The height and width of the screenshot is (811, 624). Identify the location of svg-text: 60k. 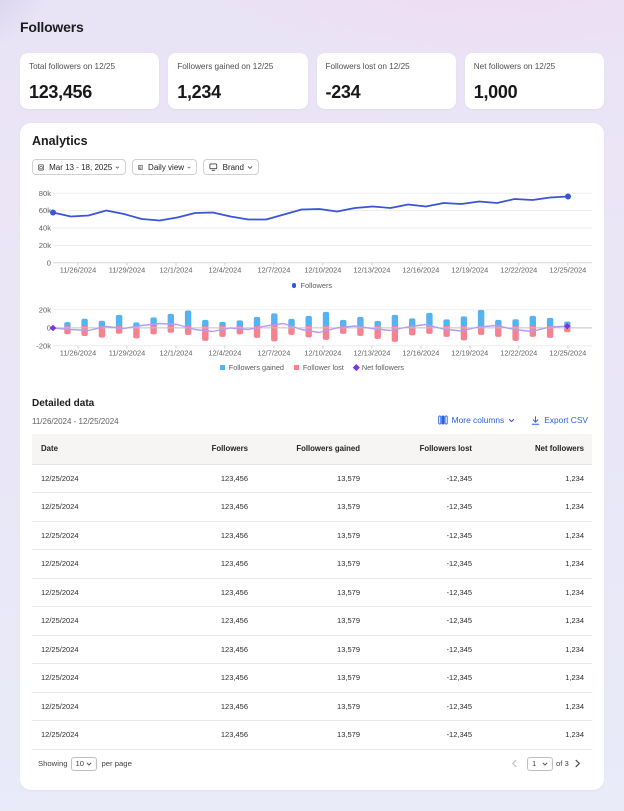
(45, 210).